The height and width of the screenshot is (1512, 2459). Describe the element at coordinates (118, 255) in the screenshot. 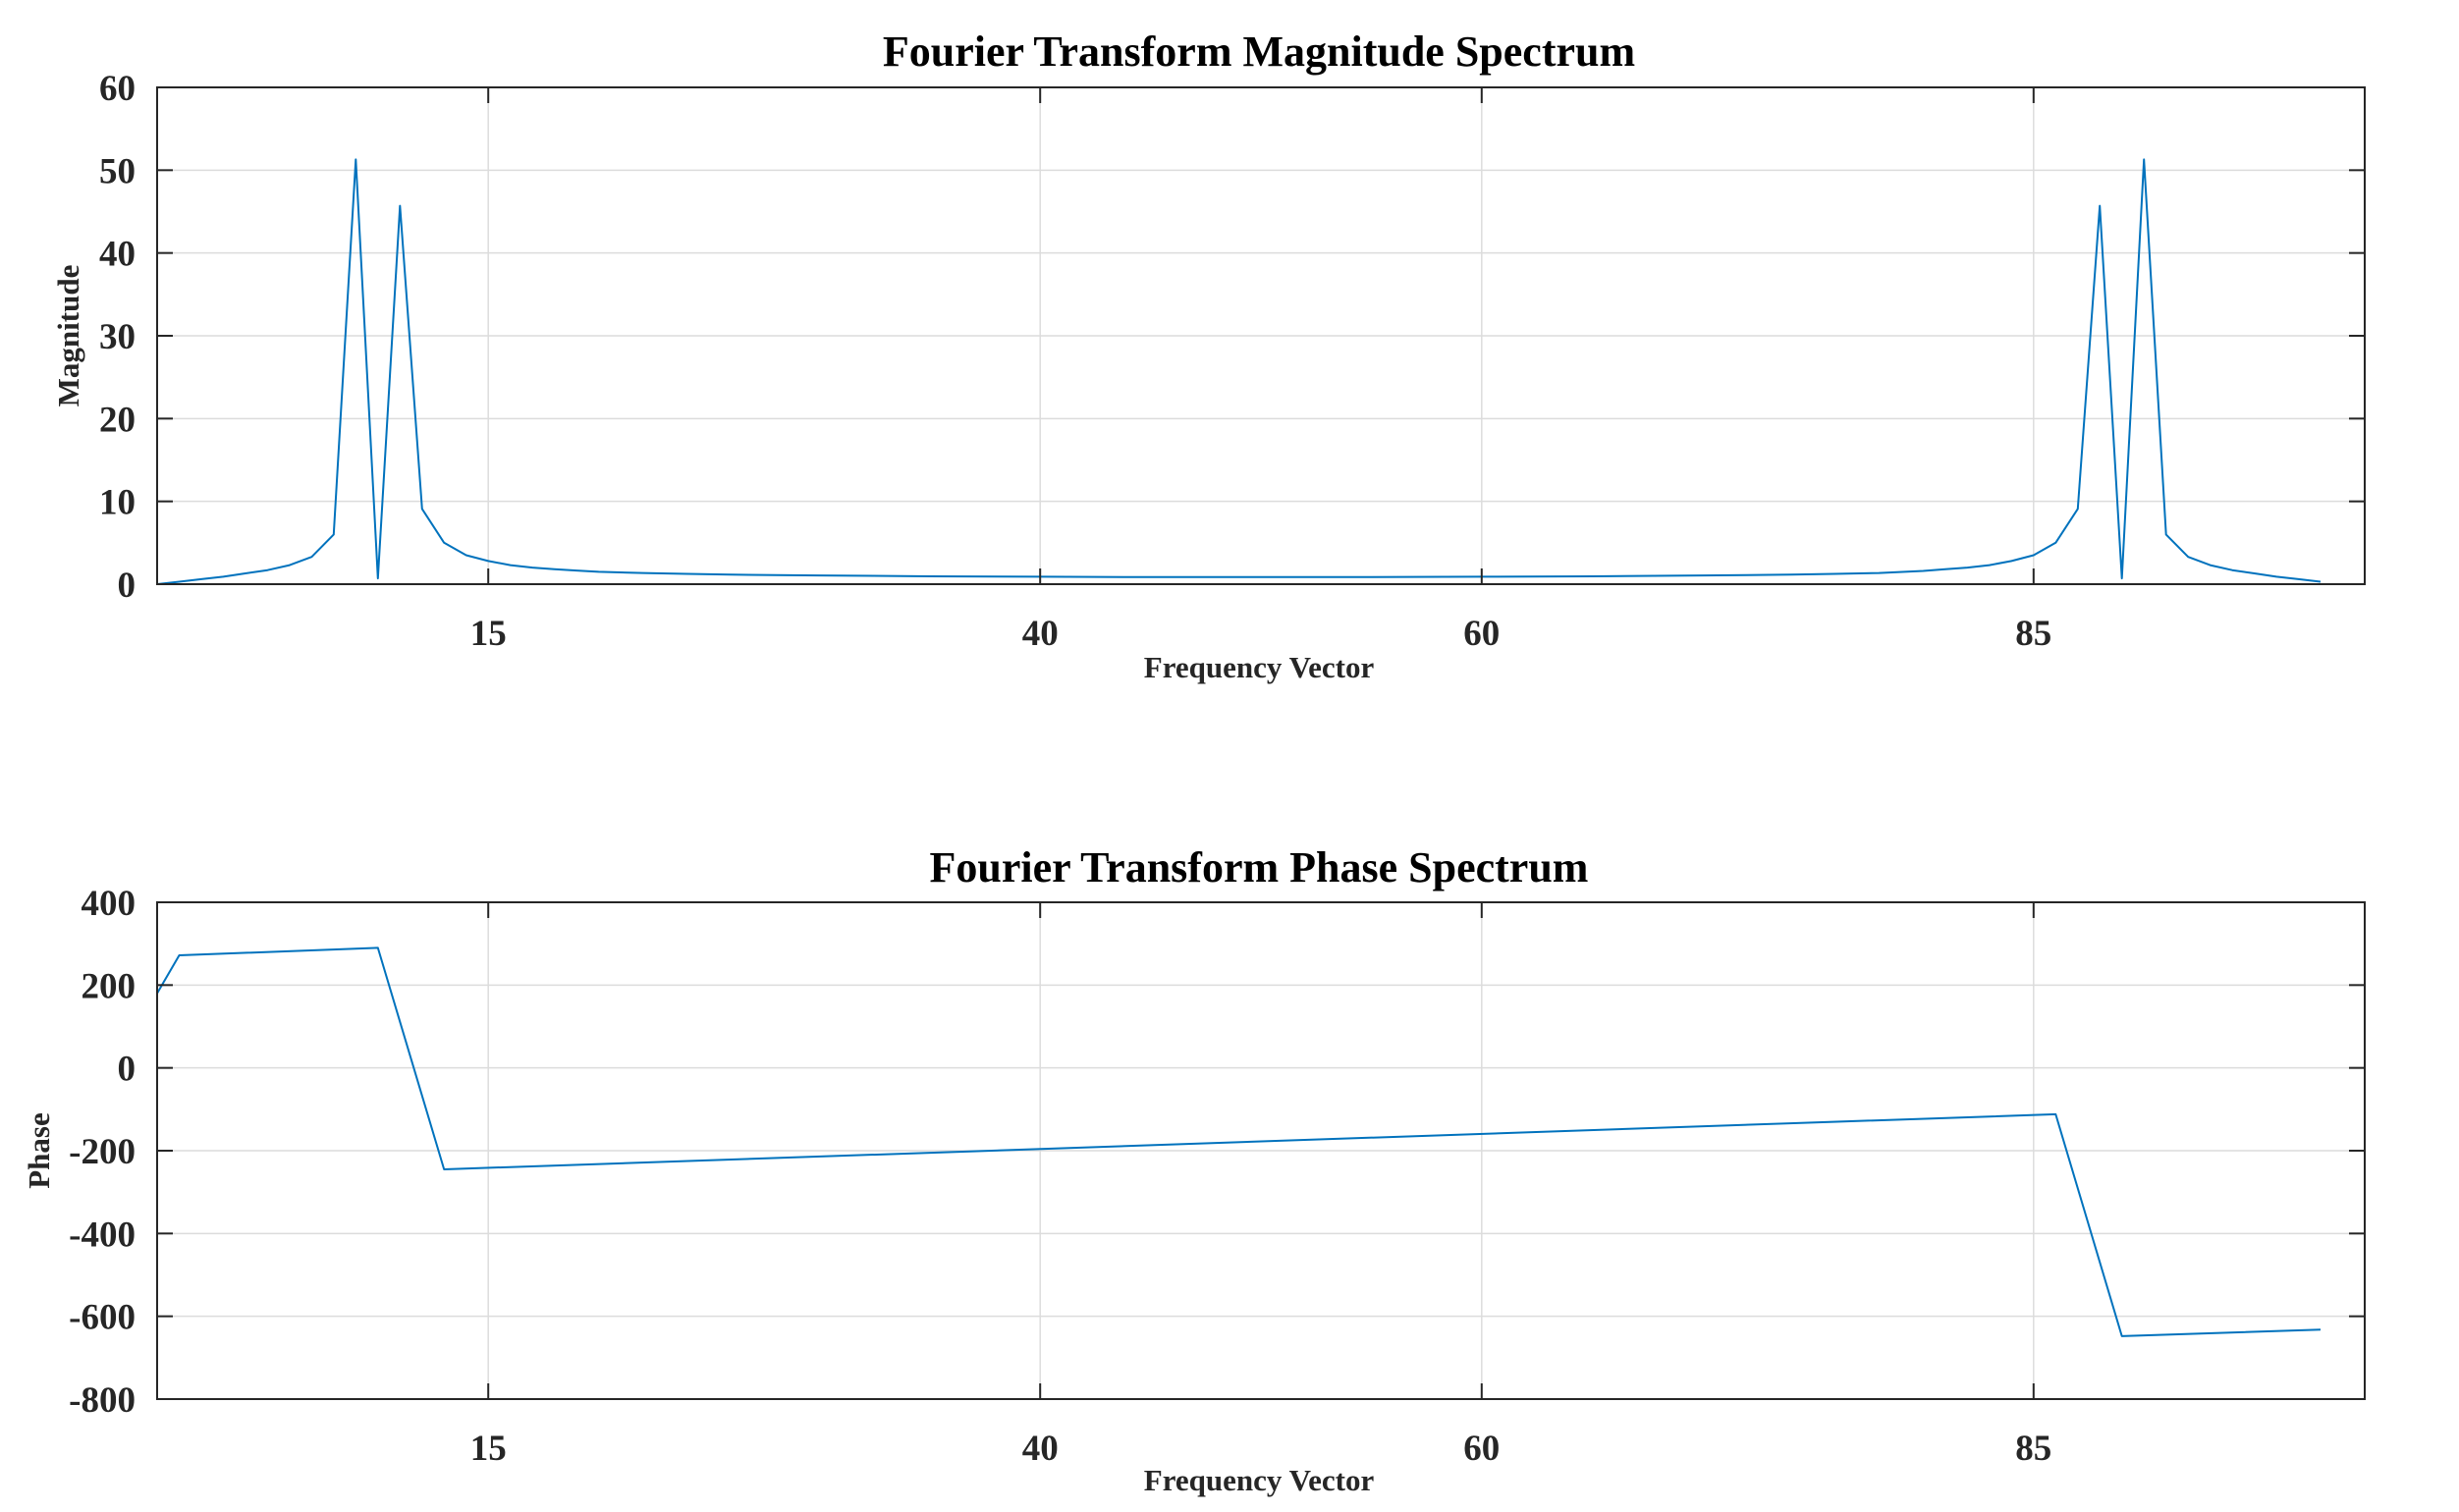

I see `y-tick-label: 40` at that location.